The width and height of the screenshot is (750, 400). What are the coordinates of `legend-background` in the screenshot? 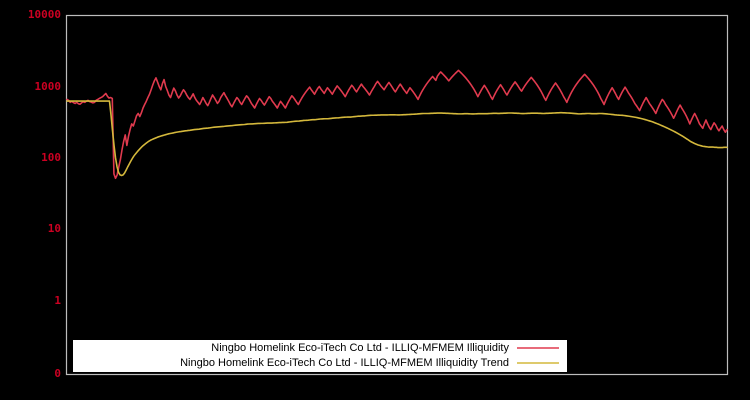 It's located at (320, 356).